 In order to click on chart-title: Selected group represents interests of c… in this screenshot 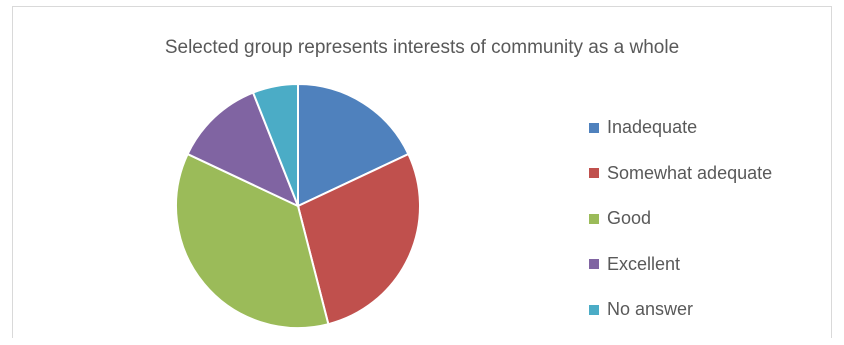, I will do `click(422, 47)`.